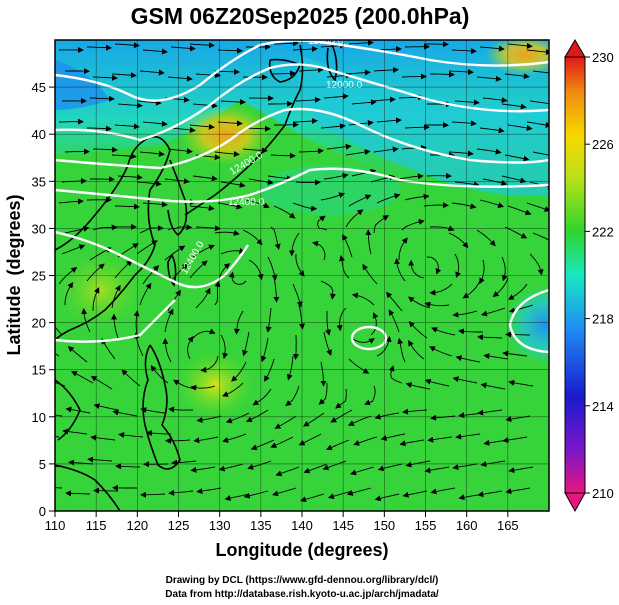  Describe the element at coordinates (39, 417) in the screenshot. I see `y-tick-label: 10` at that location.